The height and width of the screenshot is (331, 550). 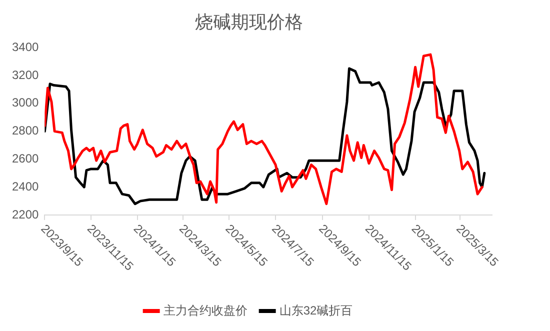 What do you see at coordinates (316, 310) in the screenshot?
I see `legend-label: 山东32碱折百` at bounding box center [316, 310].